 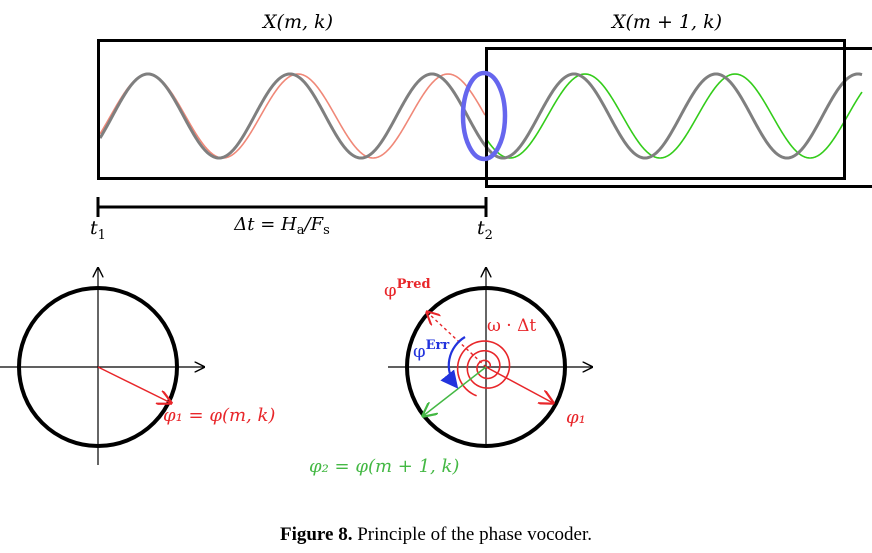 What do you see at coordinates (384, 466) in the screenshot?
I see `phi2-label: φ₂ = φ(m + 1, k)` at bounding box center [384, 466].